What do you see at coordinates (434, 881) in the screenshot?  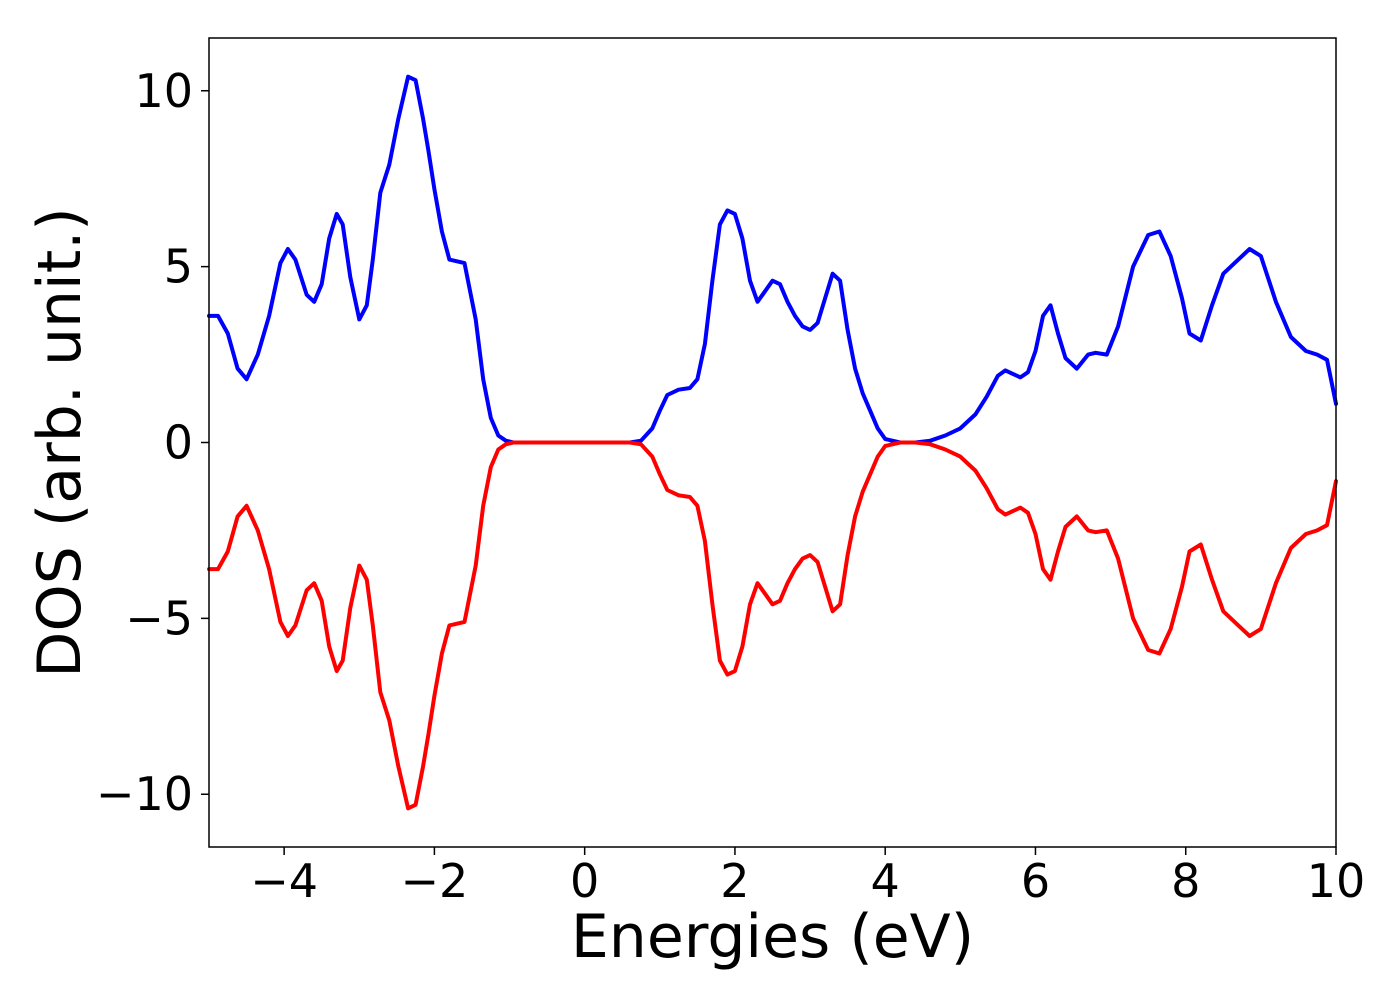 I see `x-tick-label: −2` at bounding box center [434, 881].